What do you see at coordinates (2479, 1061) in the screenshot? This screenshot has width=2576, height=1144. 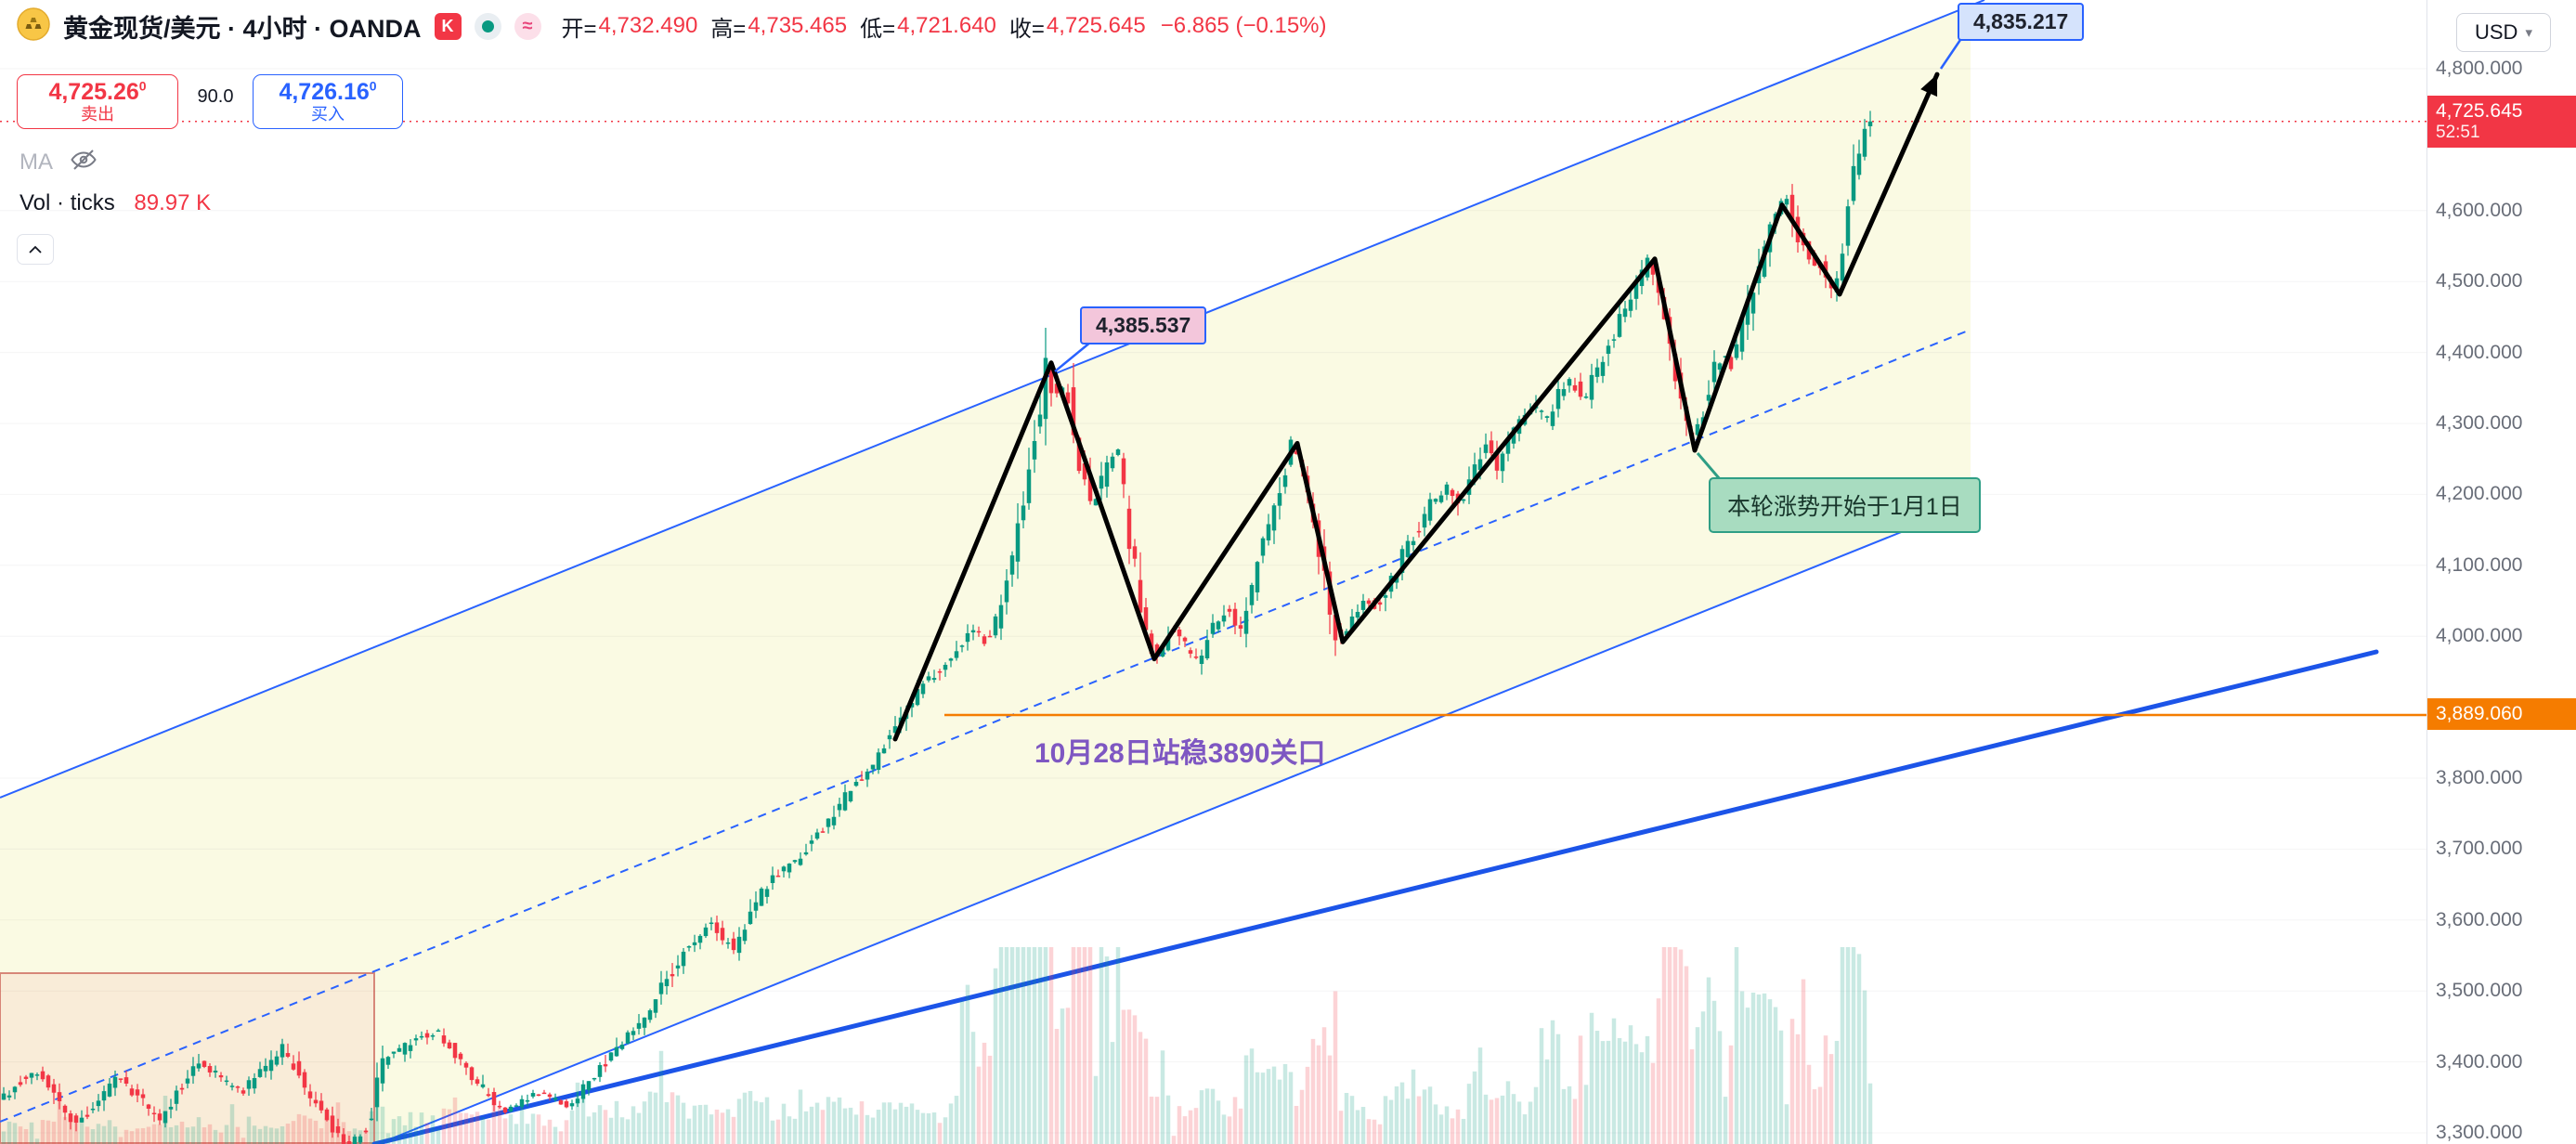 I see `axis-tick: 3,400.000` at bounding box center [2479, 1061].